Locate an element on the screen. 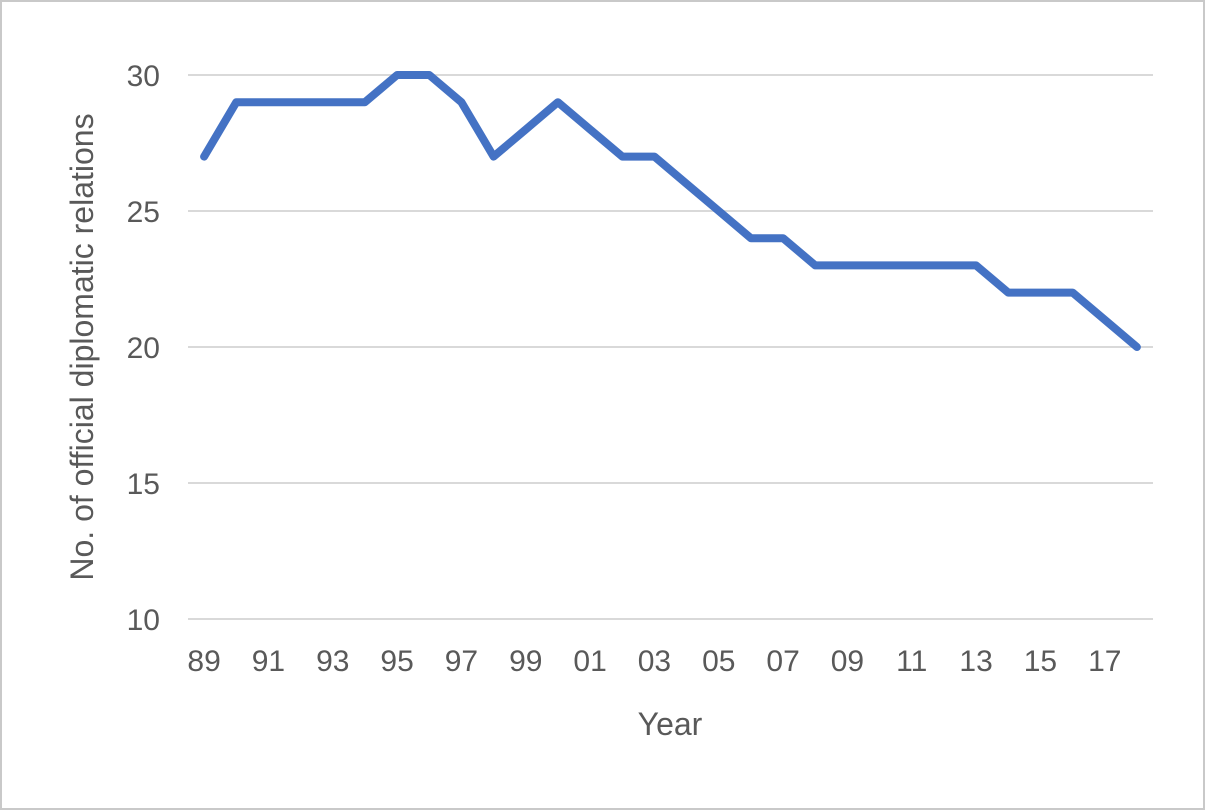 This screenshot has width=1205, height=810. x-axis-title: Year is located at coordinates (670, 724).